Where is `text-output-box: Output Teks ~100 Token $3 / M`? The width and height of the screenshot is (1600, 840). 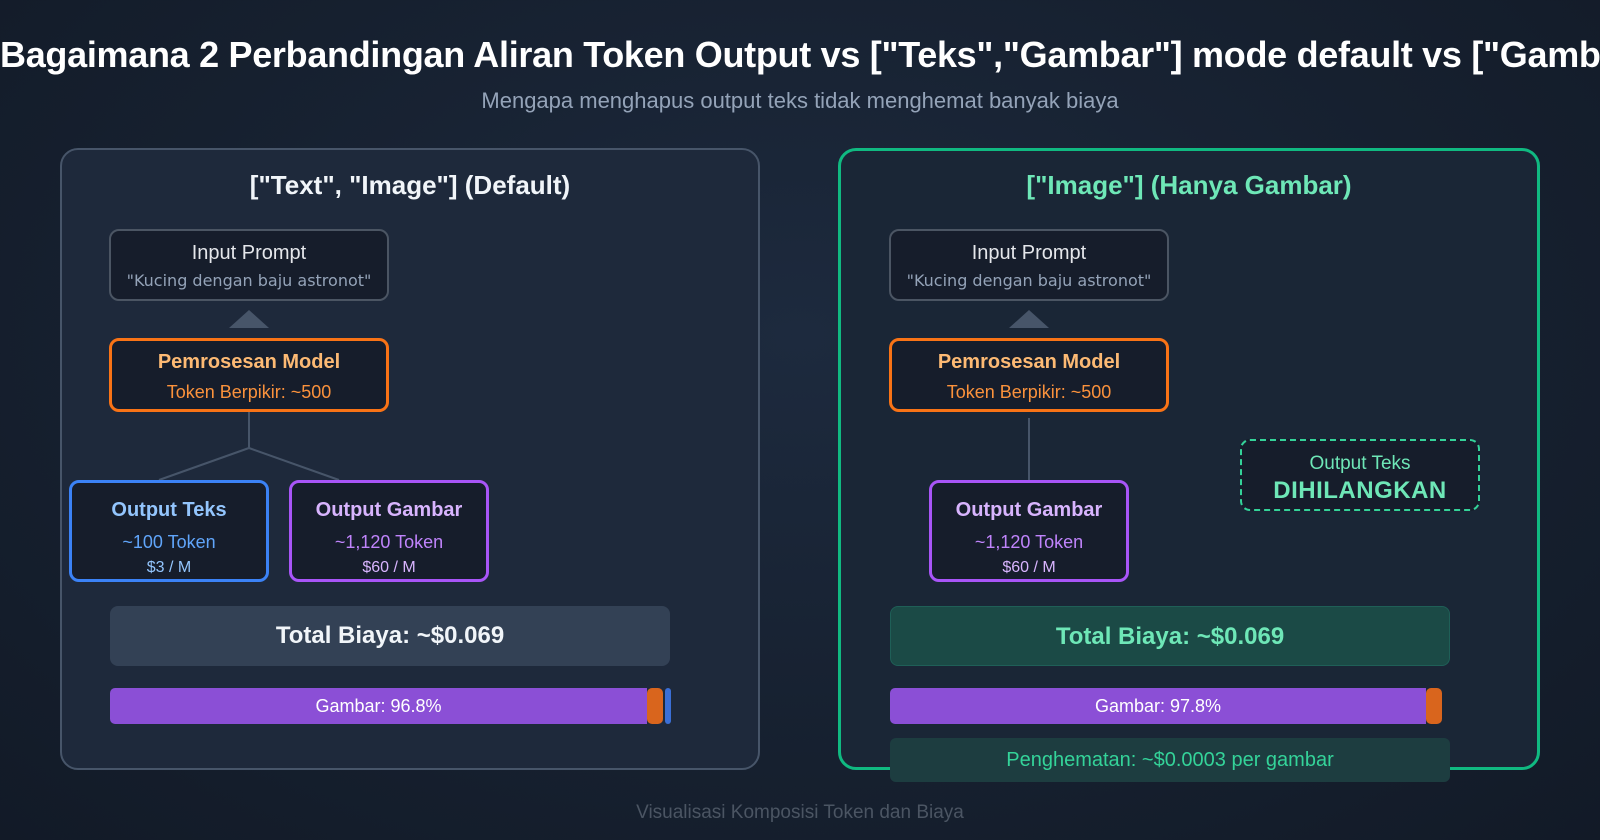
text-output-box: Output Teks ~100 Token $3 / M is located at coordinates (169, 531).